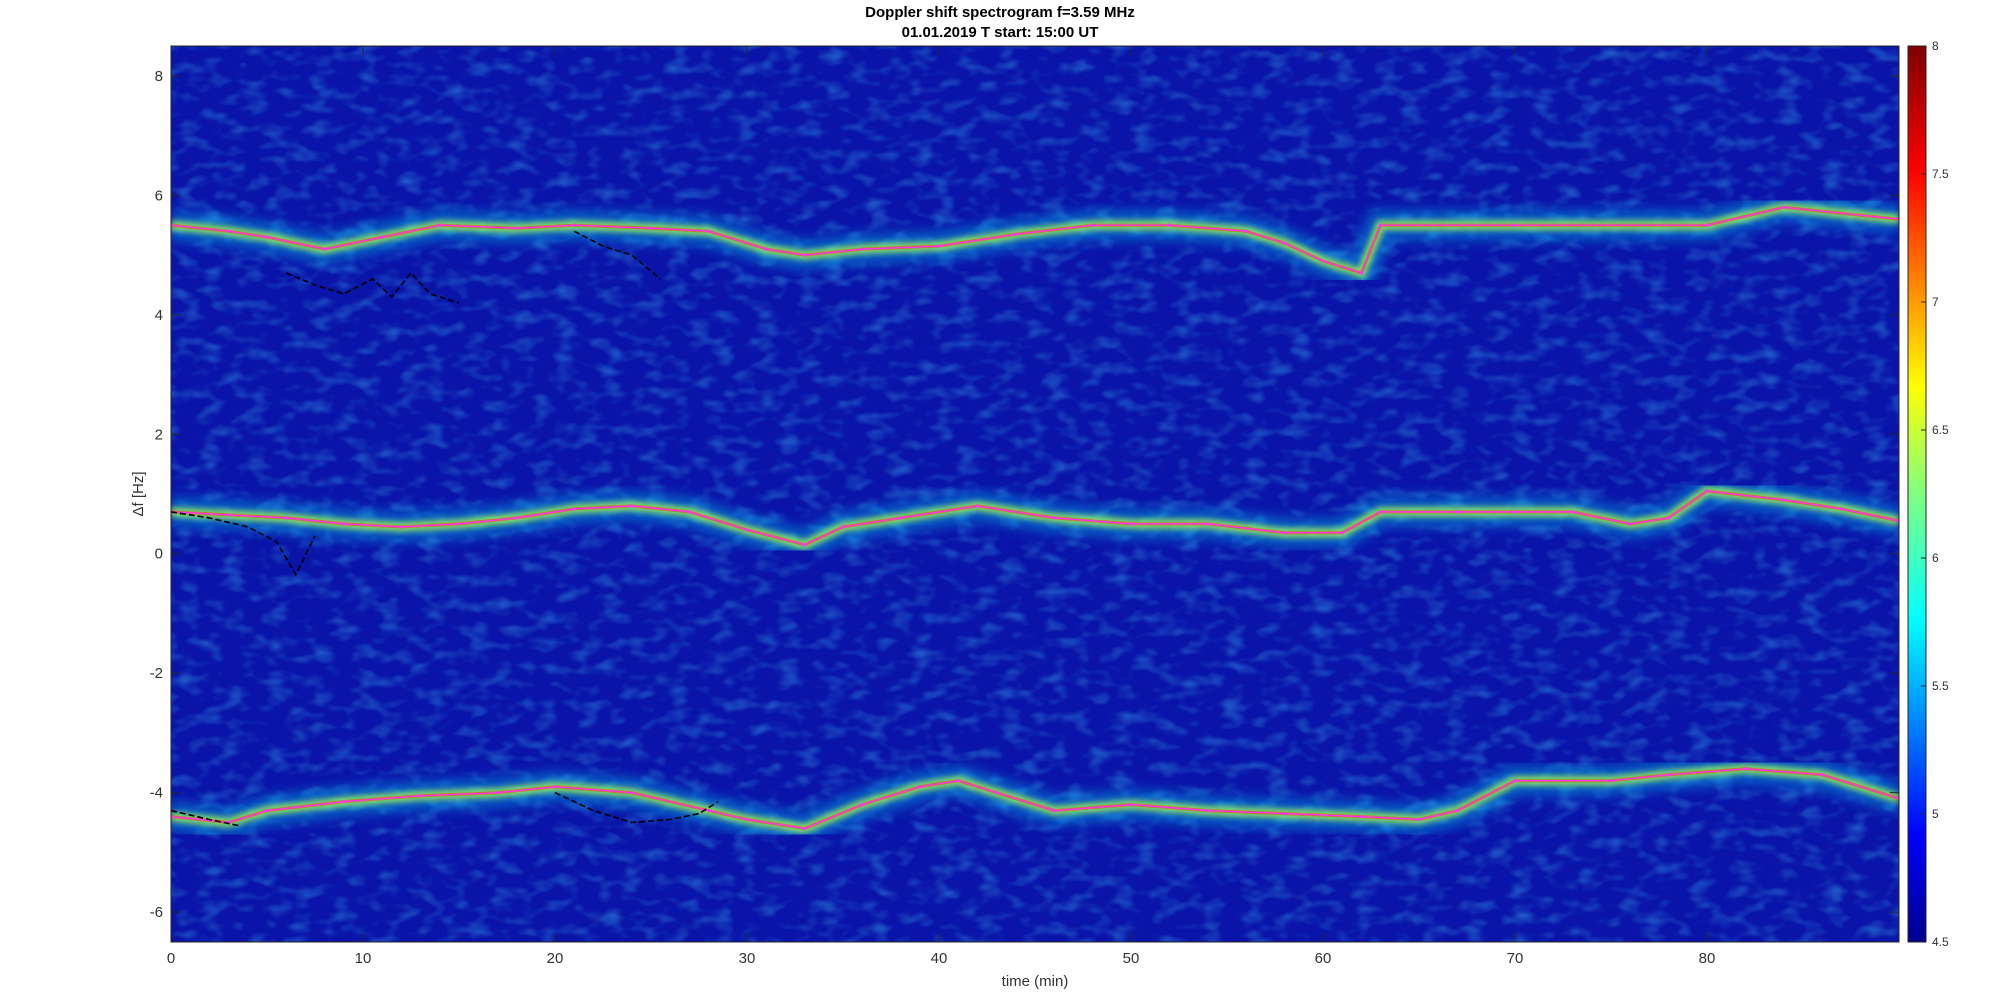 Image resolution: width=2000 pixels, height=1003 pixels. I want to click on x-tick-label: 20, so click(555, 958).